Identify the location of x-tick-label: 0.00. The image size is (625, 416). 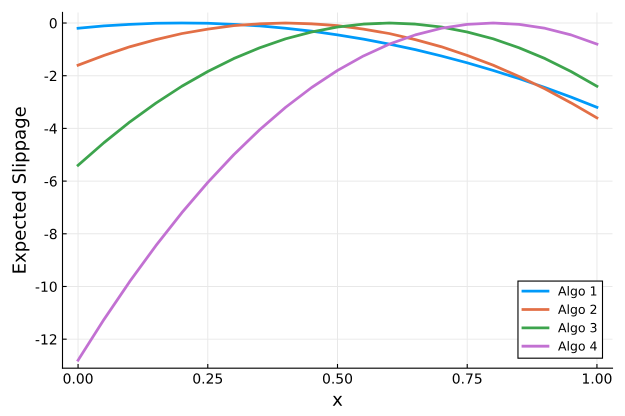
(78, 378).